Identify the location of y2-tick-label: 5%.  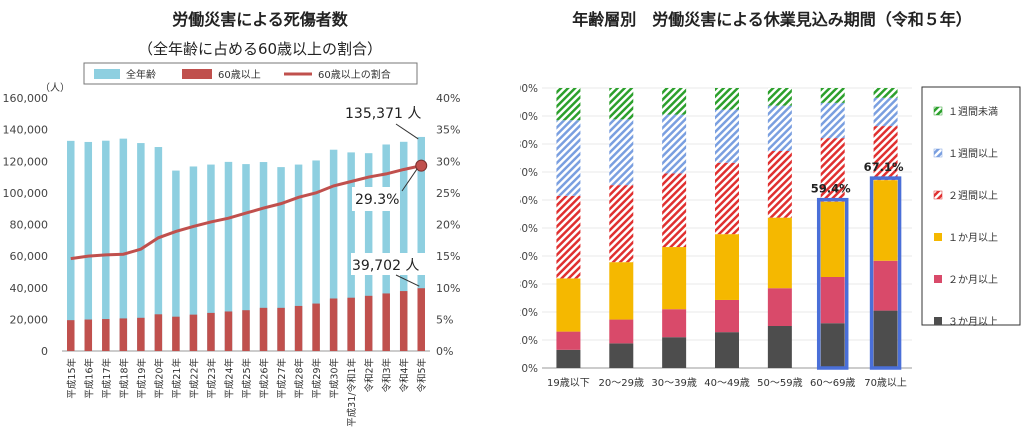
(444, 319).